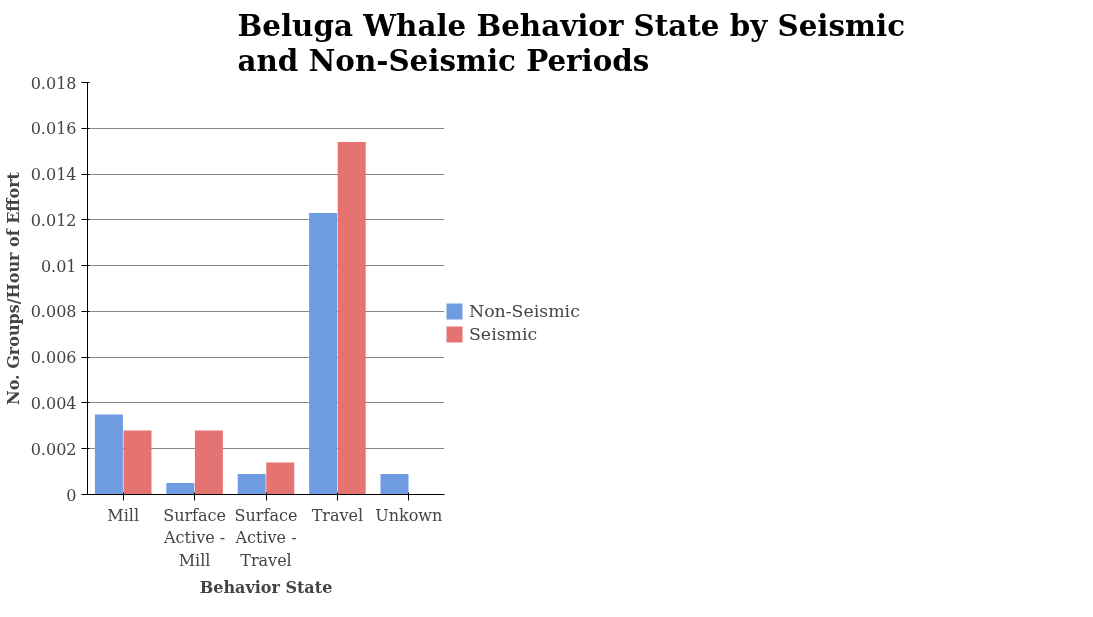  What do you see at coordinates (53, 129) in the screenshot?
I see `y-tick-label: 0.016` at bounding box center [53, 129].